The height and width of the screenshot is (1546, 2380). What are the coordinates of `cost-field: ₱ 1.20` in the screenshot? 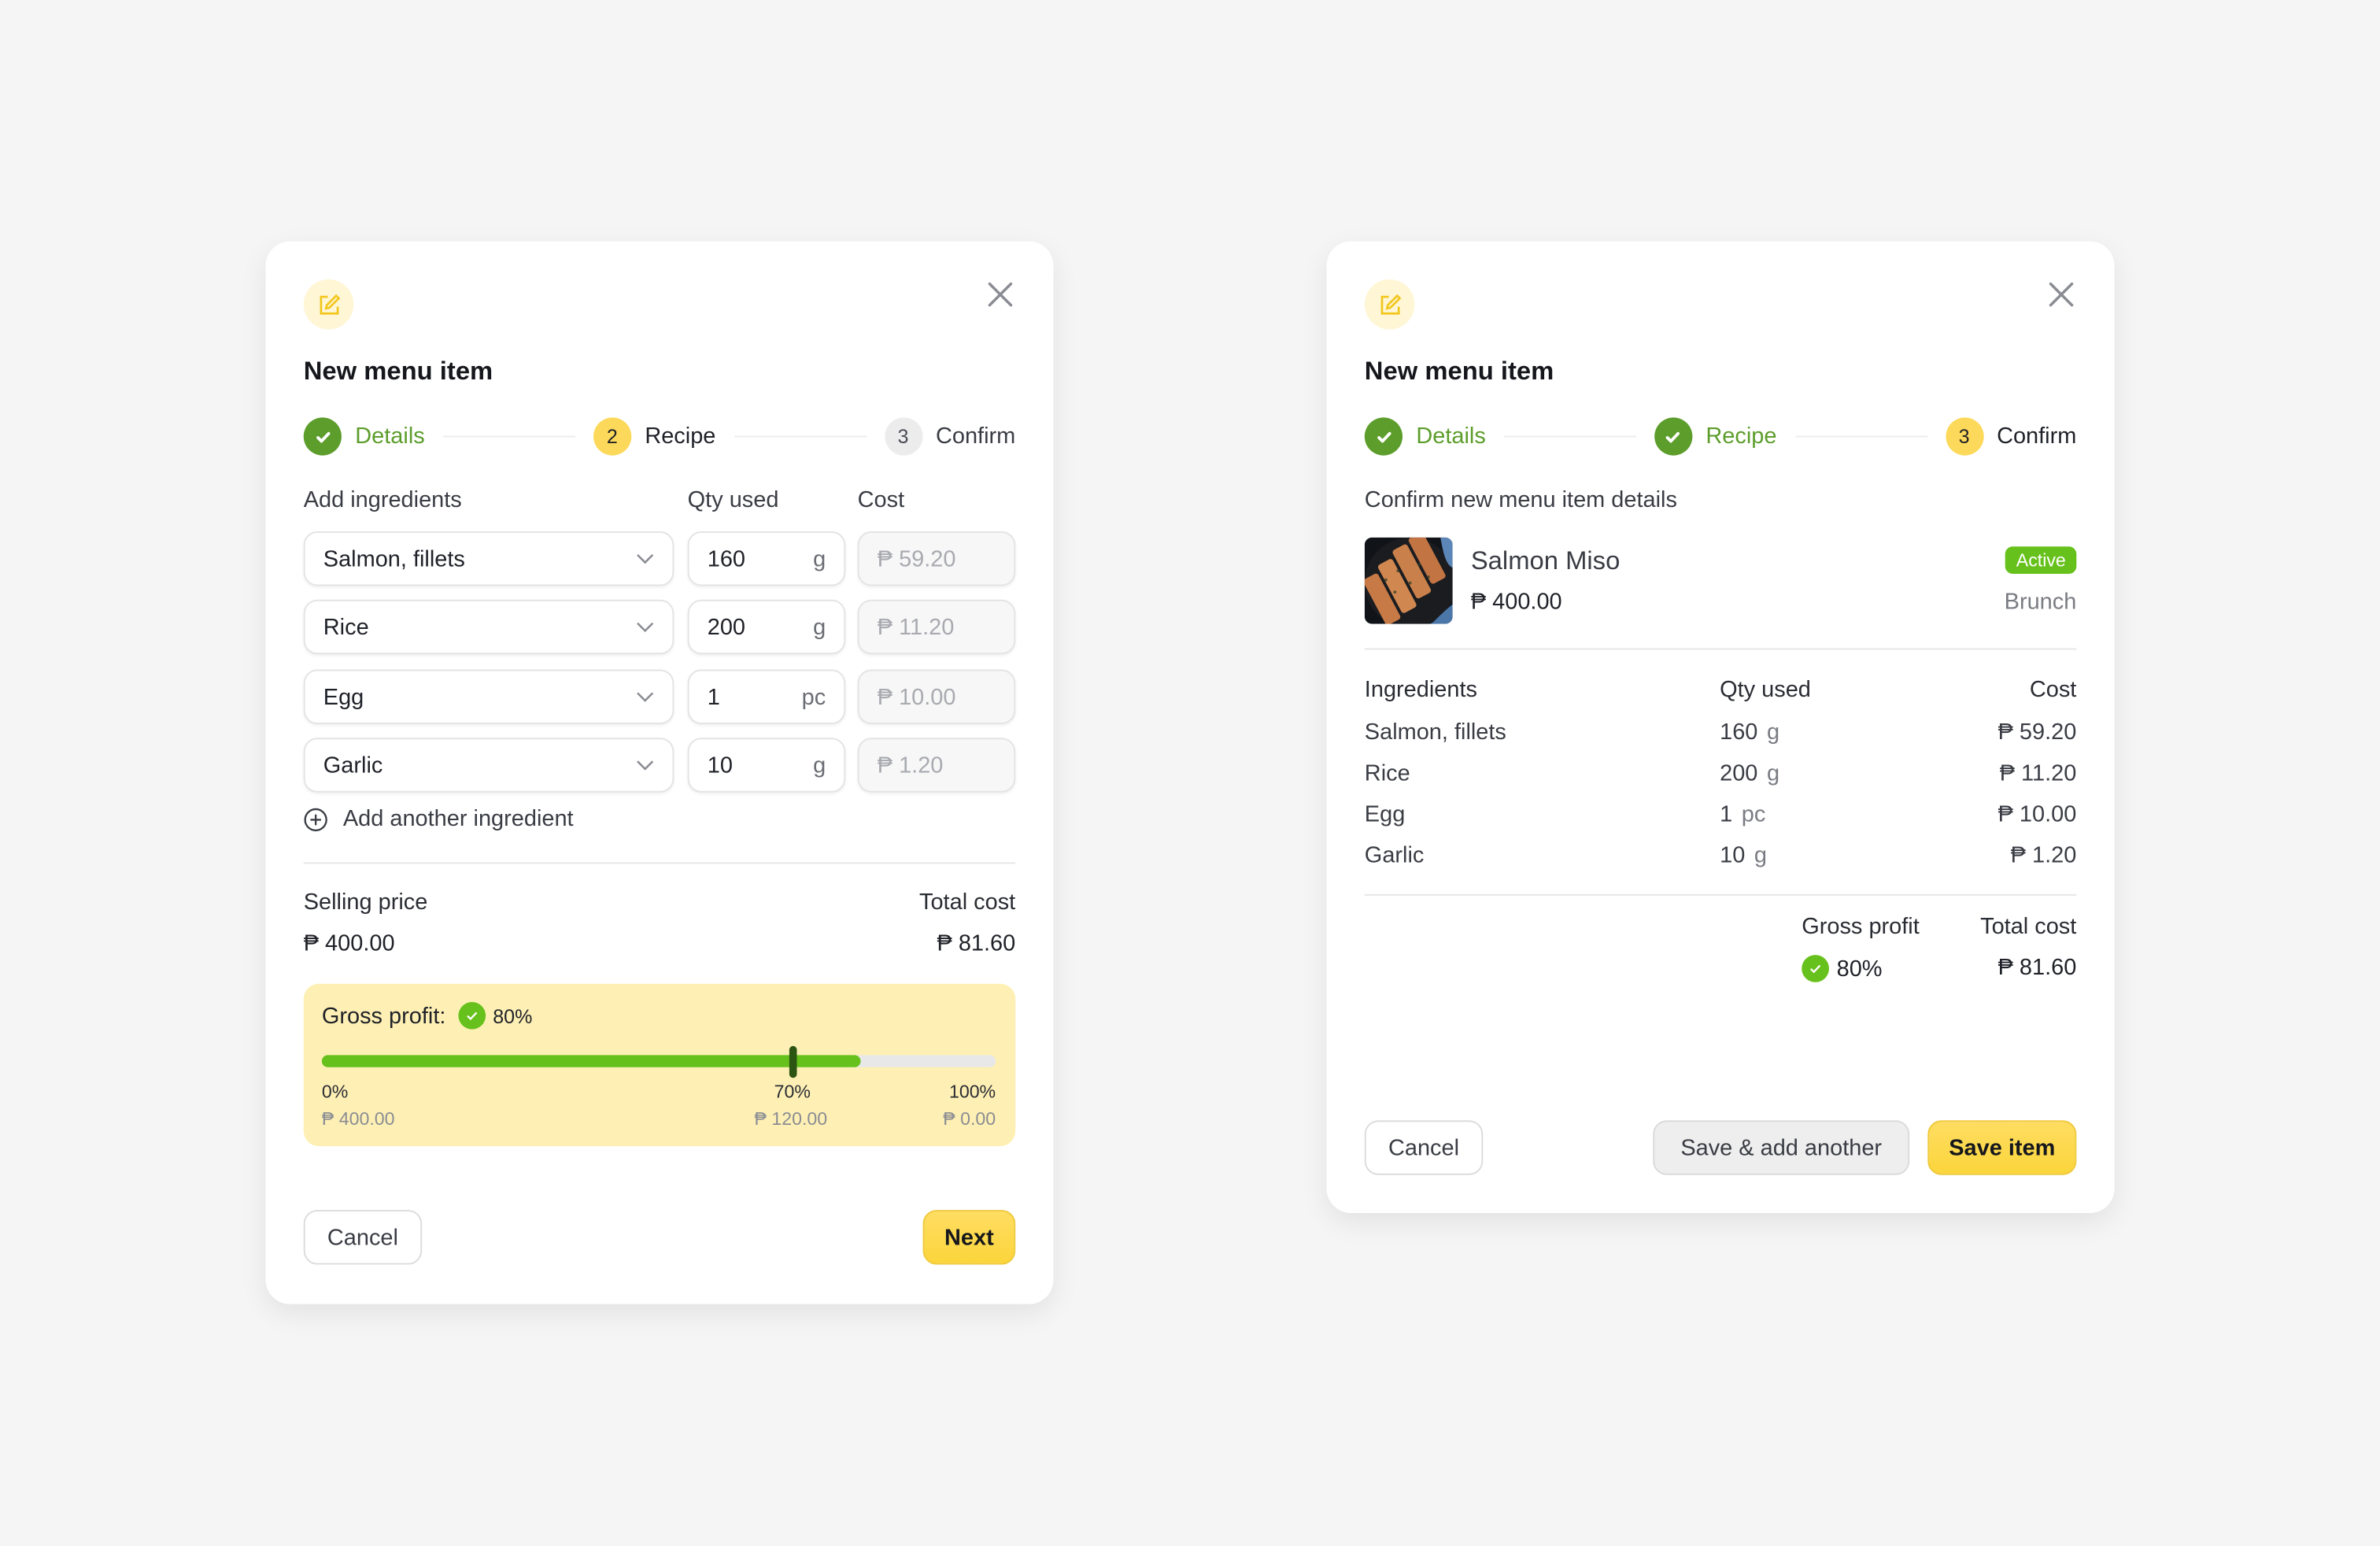 It's located at (936, 765).